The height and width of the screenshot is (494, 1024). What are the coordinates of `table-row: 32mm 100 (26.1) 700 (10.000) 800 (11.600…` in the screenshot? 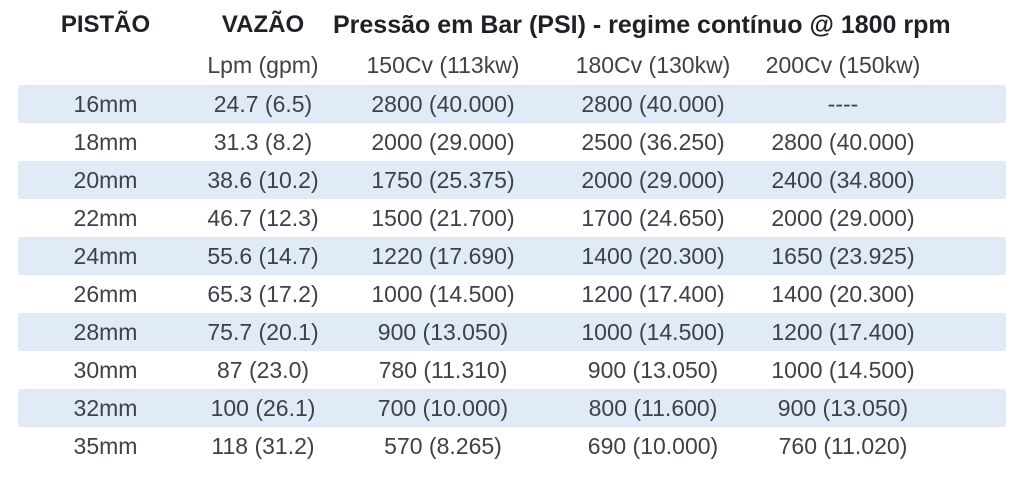 It's located at (512, 408).